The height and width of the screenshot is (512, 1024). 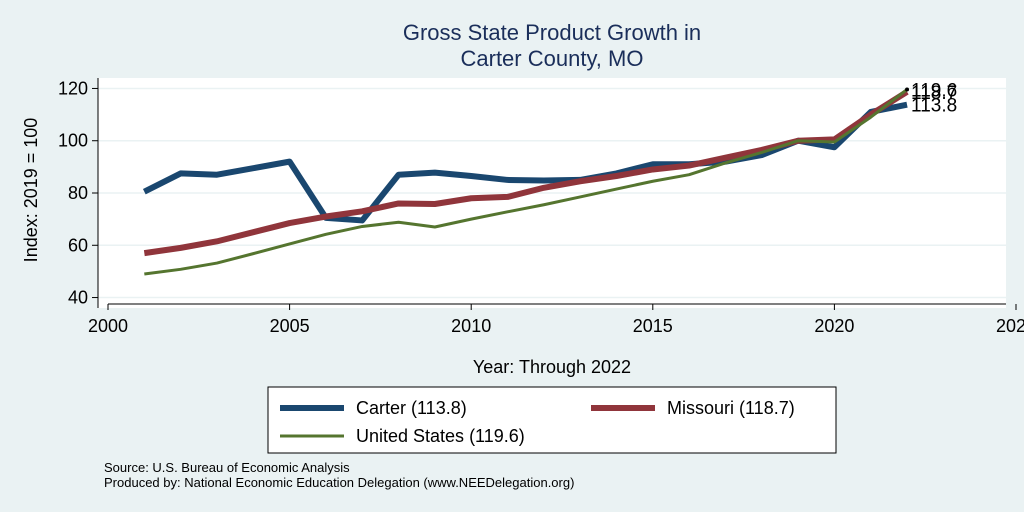 I want to click on end-label-united-states: 119.6, so click(x=934, y=91).